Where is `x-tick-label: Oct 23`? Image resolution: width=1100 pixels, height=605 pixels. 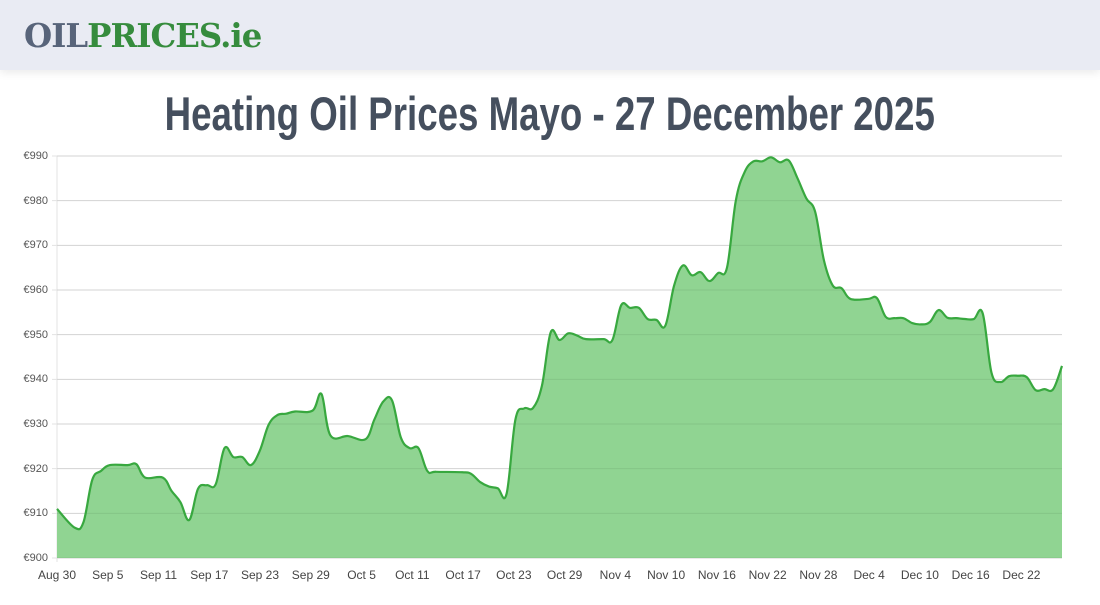 x-tick-label: Oct 23 is located at coordinates (514, 575).